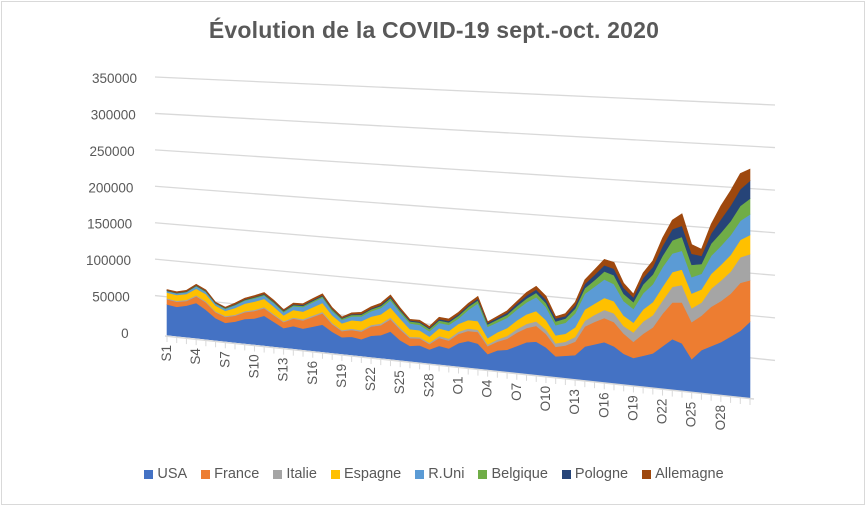 This screenshot has width=868, height=508. What do you see at coordinates (312, 373) in the screenshot?
I see `x-tick-label: S16` at bounding box center [312, 373].